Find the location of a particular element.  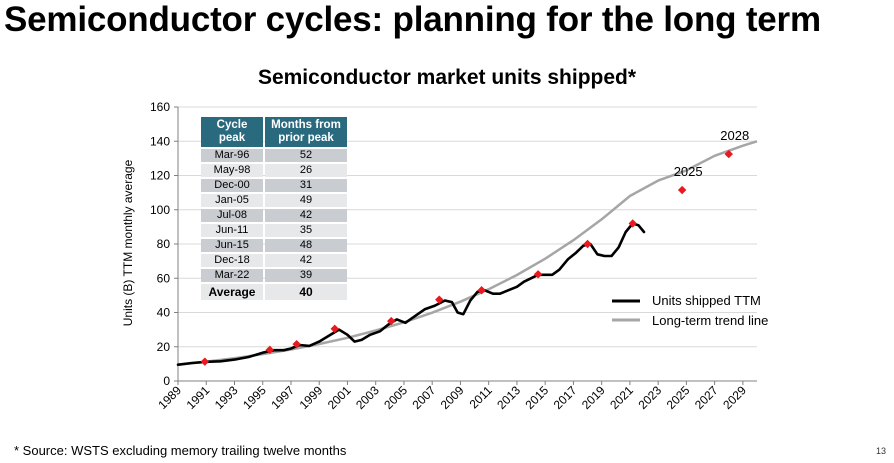

y-tick-label: 20 is located at coordinates (164, 347).